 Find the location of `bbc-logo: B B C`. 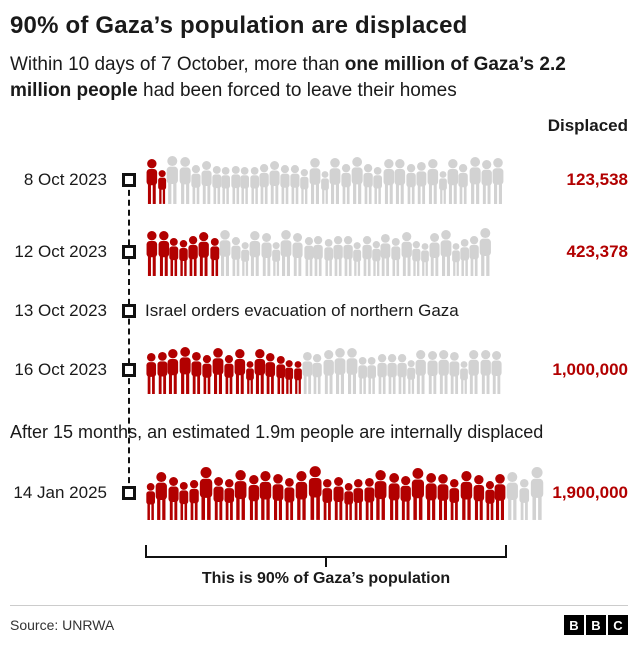

bbc-logo: B B C is located at coordinates (596, 625).